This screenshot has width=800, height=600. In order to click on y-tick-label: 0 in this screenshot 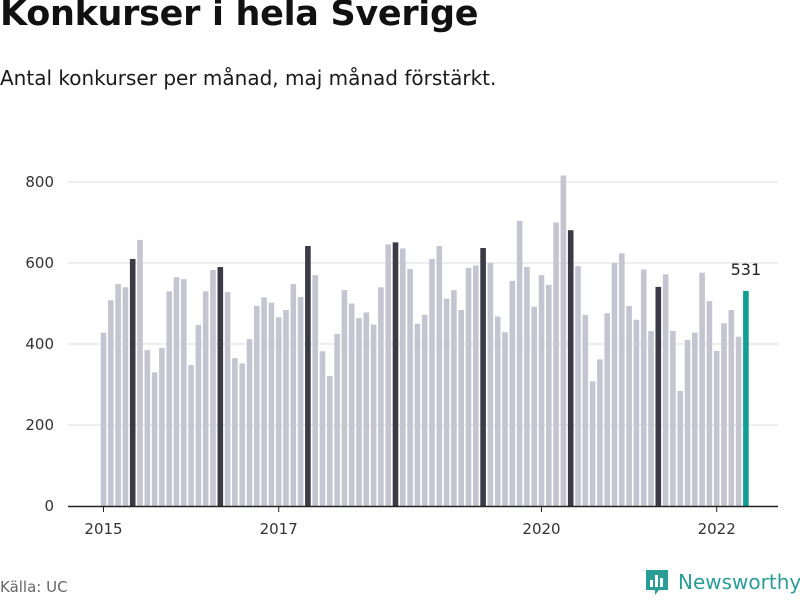, I will do `click(49, 506)`.